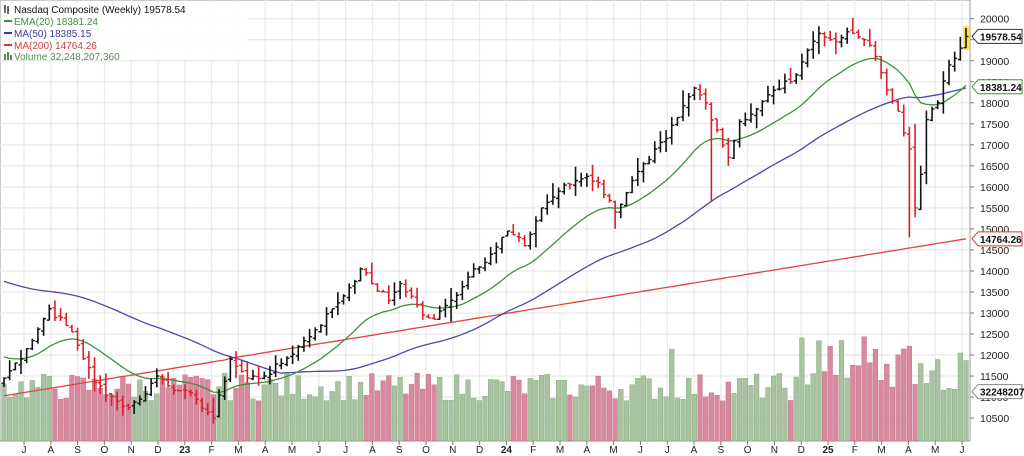  Describe the element at coordinates (994, 335) in the screenshot. I see `y-tick-label: 12500` at that location.